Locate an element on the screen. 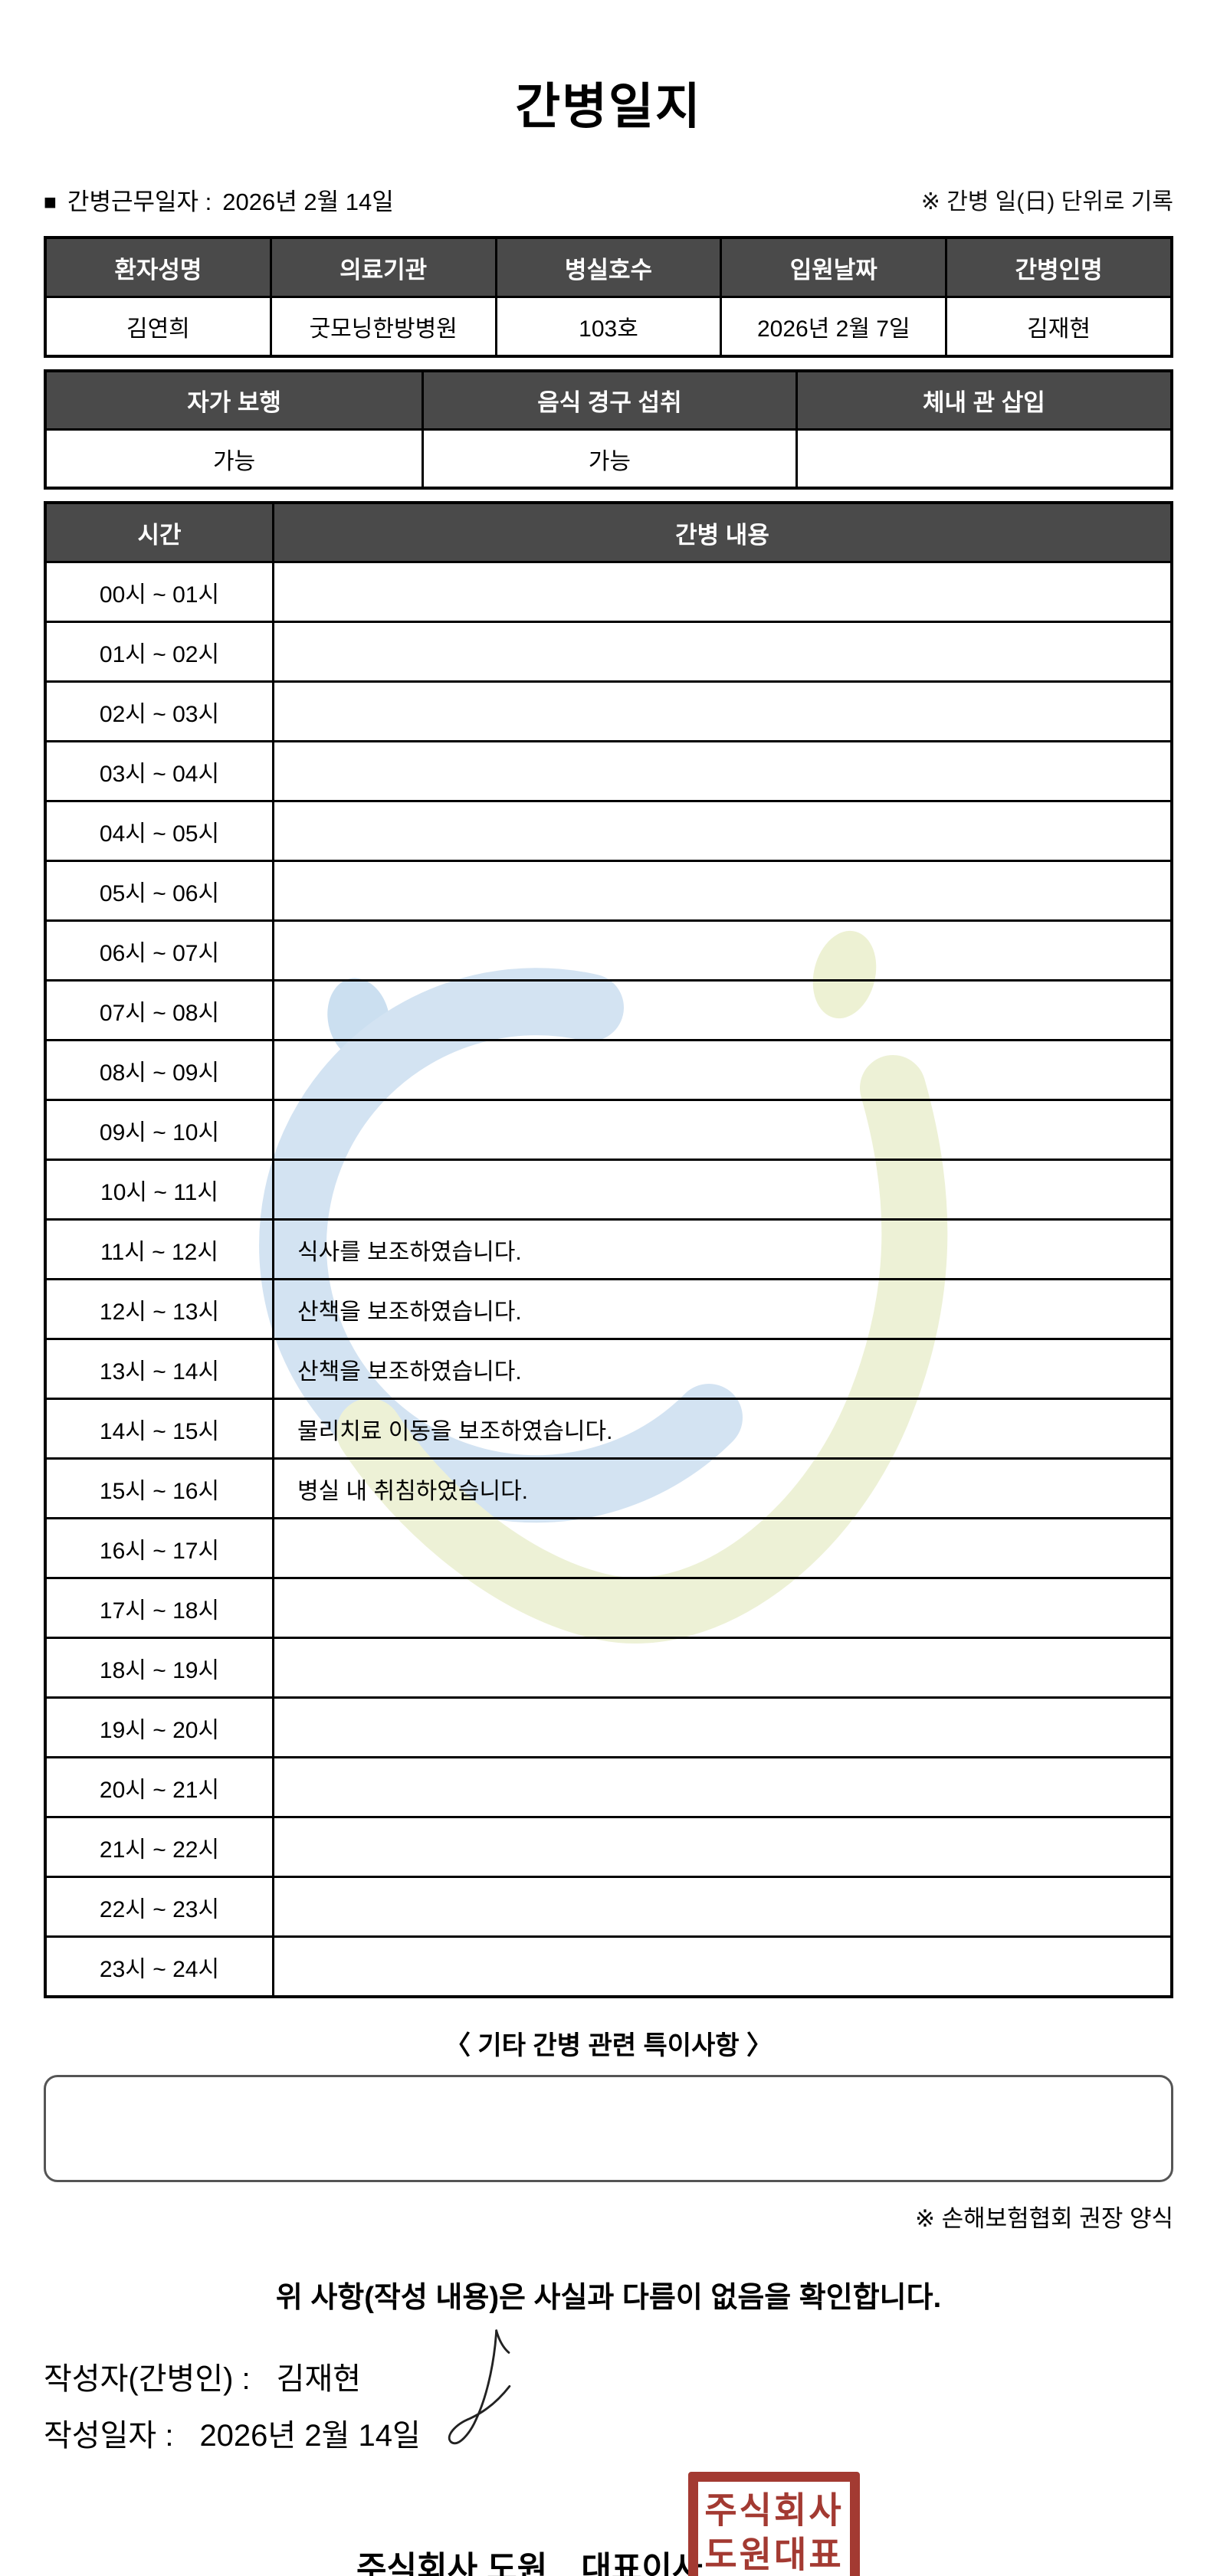  company-name: 주식회사 도원 is located at coordinates (452, 2564).